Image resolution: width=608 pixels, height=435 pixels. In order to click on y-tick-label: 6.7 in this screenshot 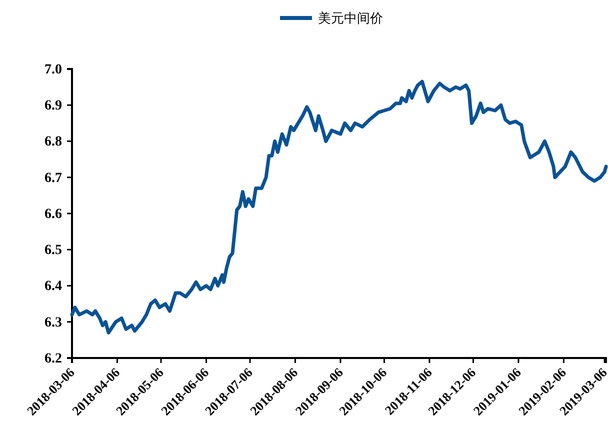, I will do `click(53, 178)`.